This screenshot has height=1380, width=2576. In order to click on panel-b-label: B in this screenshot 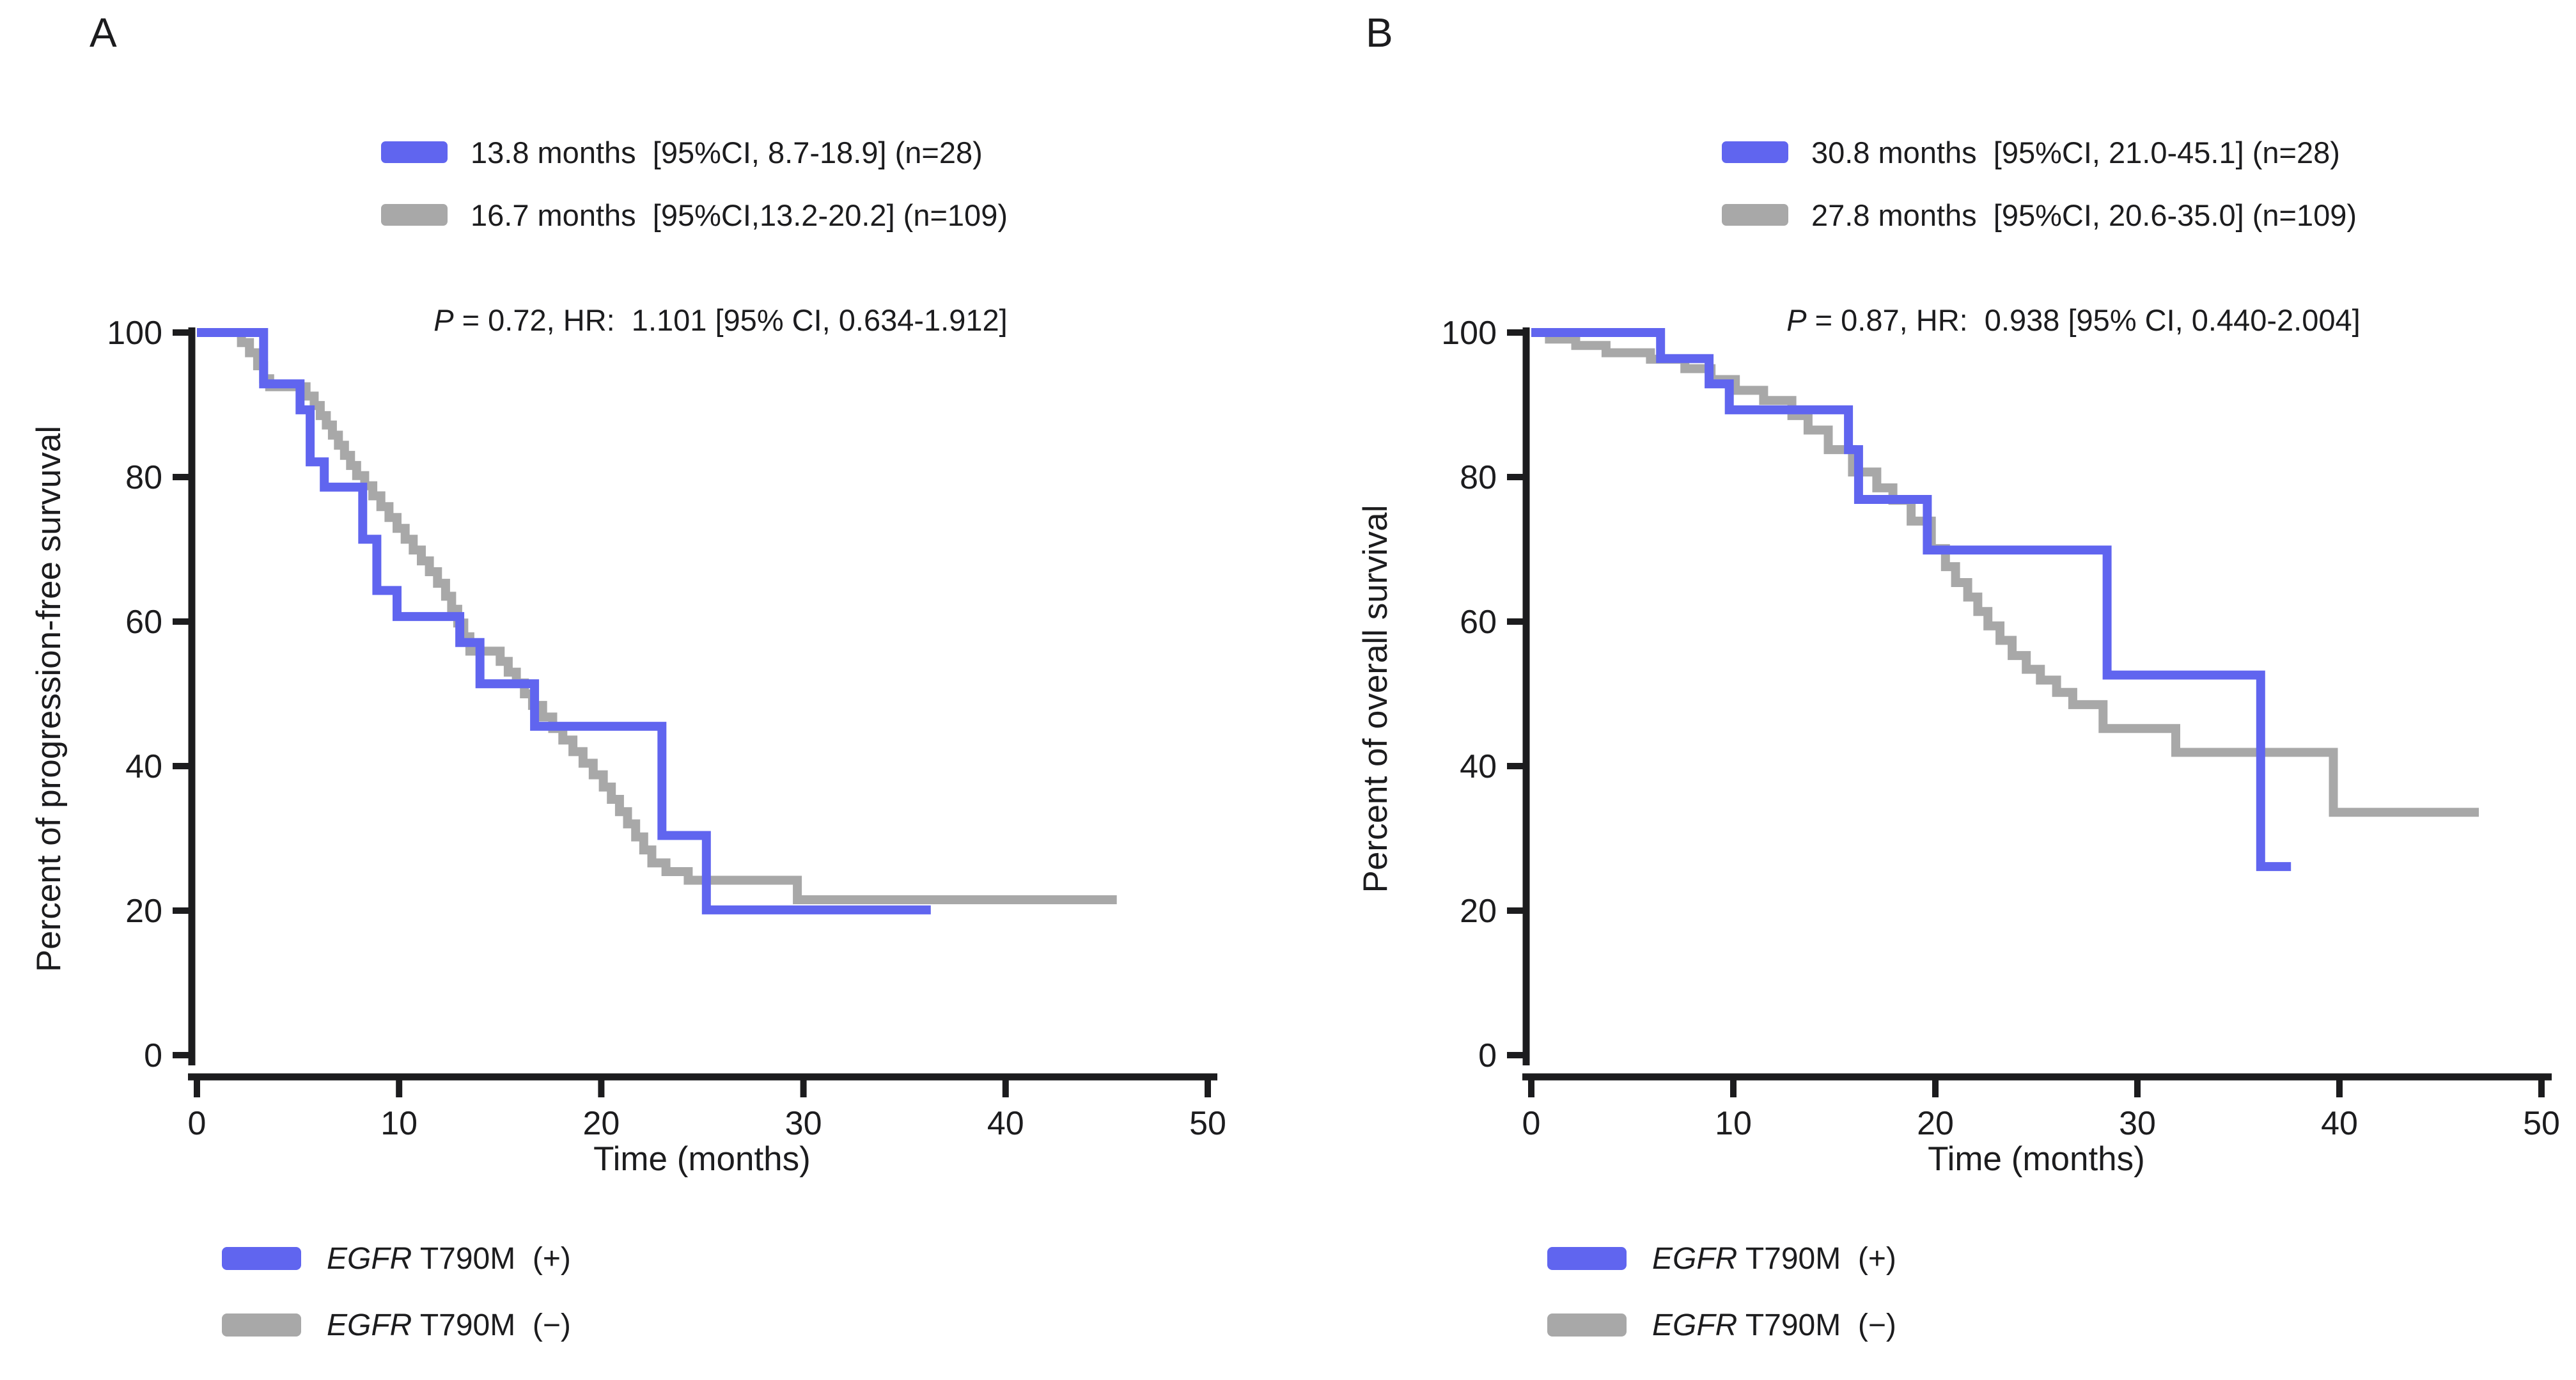, I will do `click(1379, 33)`.